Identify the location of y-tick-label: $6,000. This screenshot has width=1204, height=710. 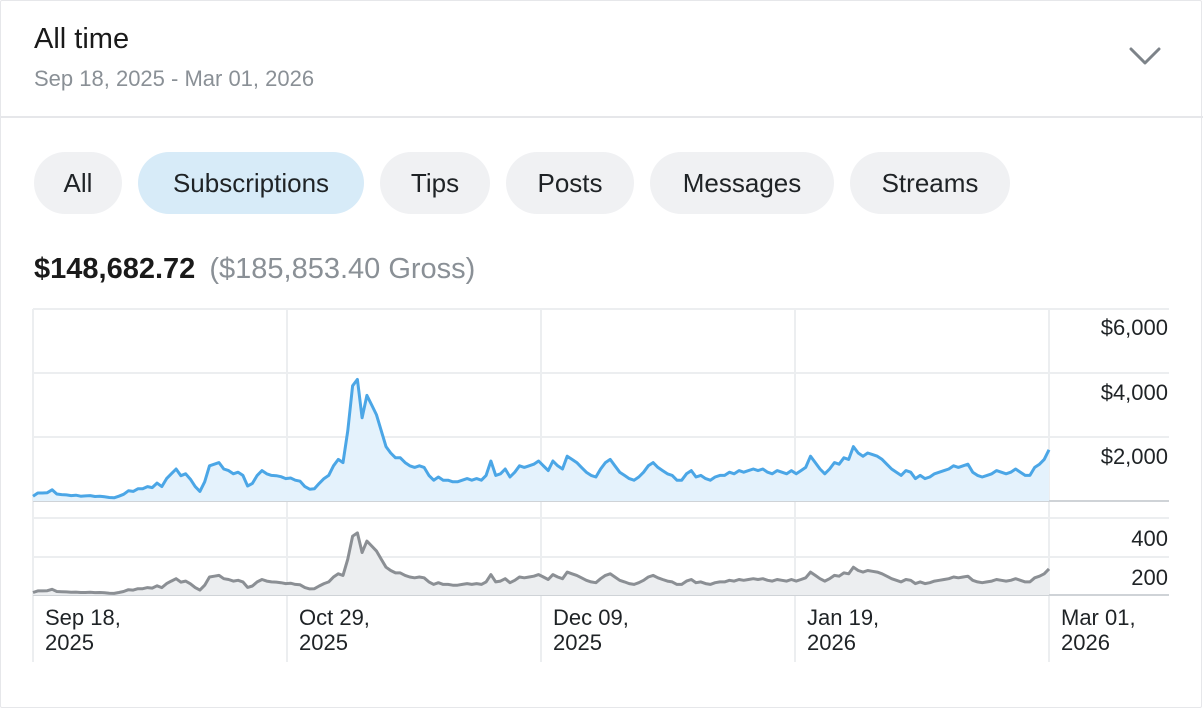
(1134, 327).